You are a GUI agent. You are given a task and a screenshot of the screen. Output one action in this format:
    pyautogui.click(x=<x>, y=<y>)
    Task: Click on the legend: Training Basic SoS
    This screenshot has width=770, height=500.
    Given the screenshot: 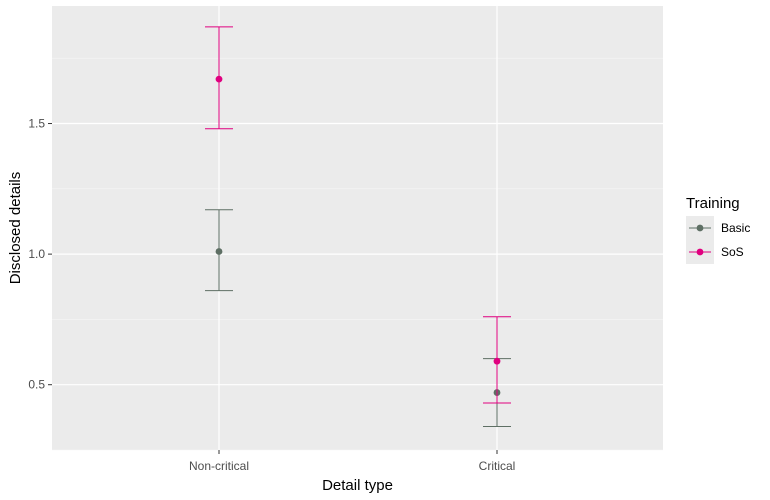 What is the action you would take?
    pyautogui.click(x=718, y=229)
    